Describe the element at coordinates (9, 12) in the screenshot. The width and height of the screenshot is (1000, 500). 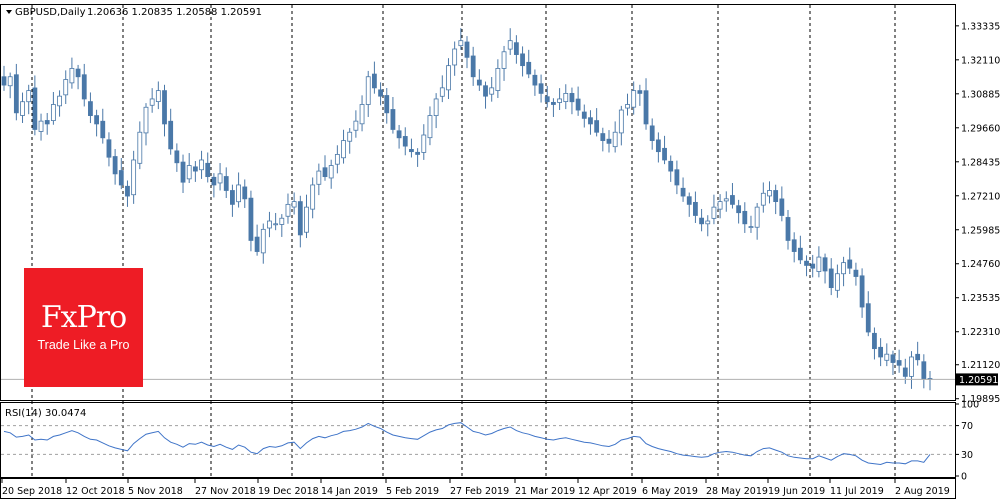
I see `collapse-triangle-icon` at that location.